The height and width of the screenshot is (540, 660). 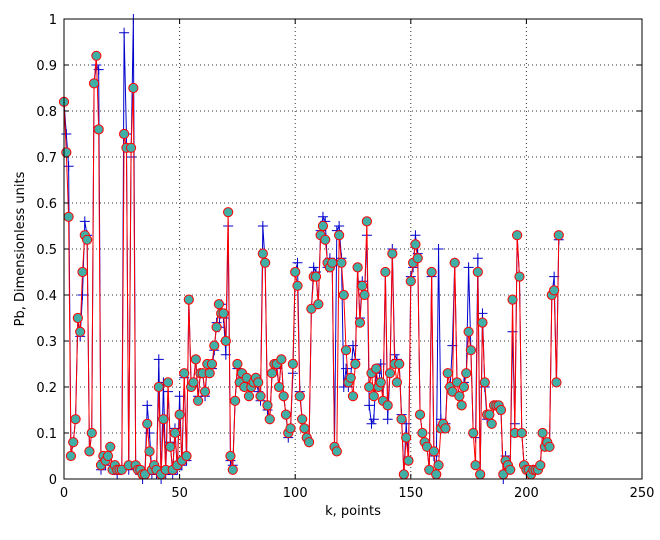 I want to click on y-tick-label: 0, so click(x=53, y=480).